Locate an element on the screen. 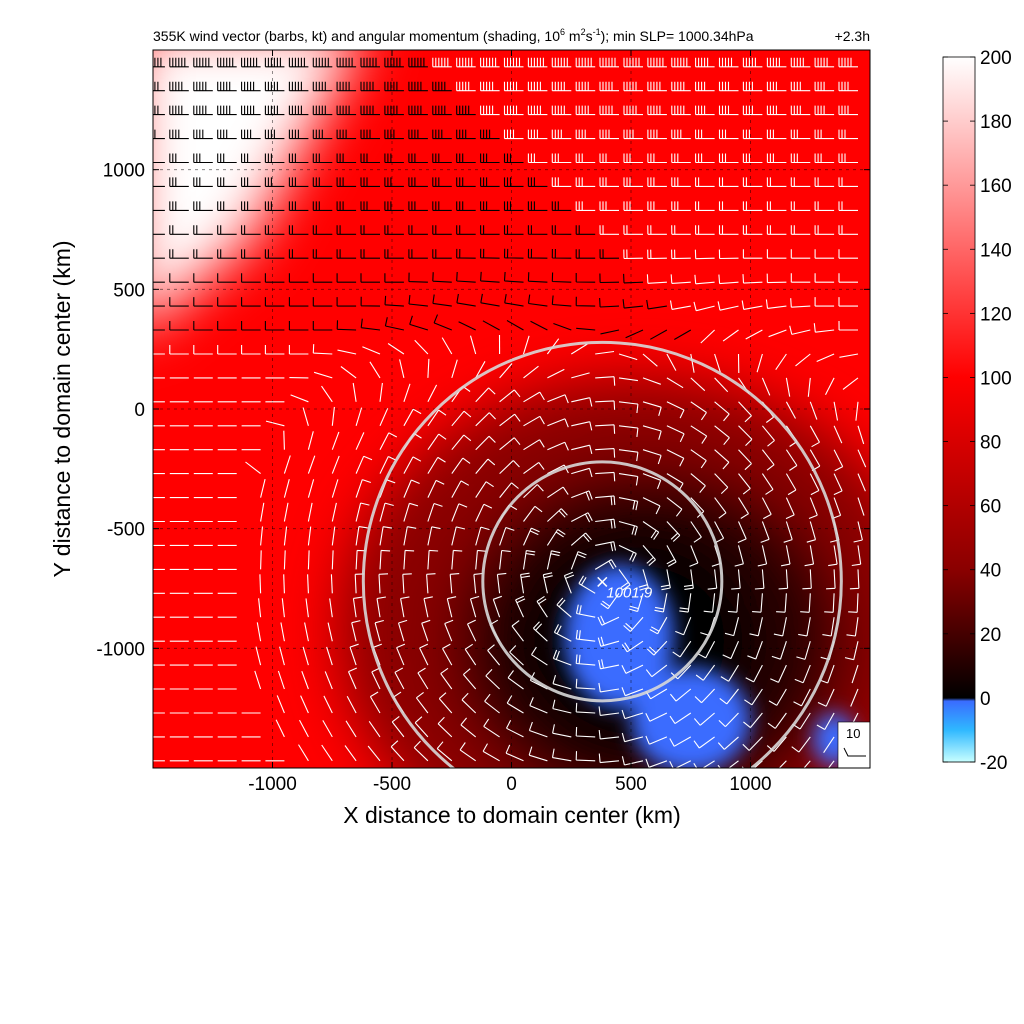  min-pressure-label: 1001.9 is located at coordinates (629, 592).